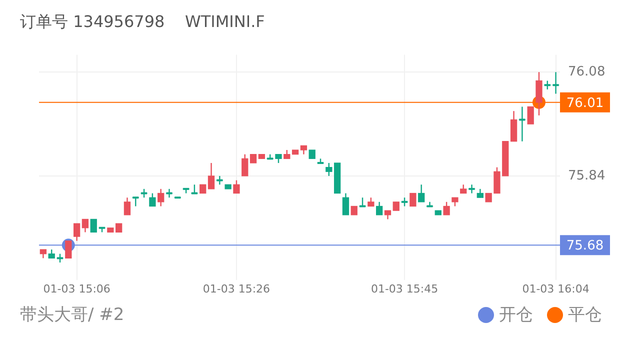 The width and height of the screenshot is (620, 350). I want to click on text: 带头大哥/ #2, so click(72, 315).